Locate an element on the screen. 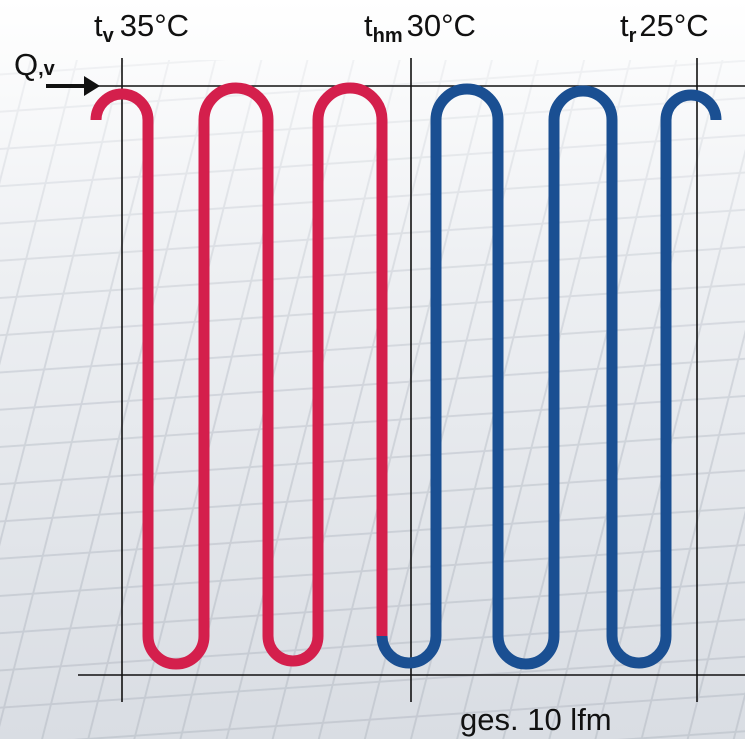 This screenshot has width=745, height=739. flow-label: Q,v is located at coordinates (35, 64).